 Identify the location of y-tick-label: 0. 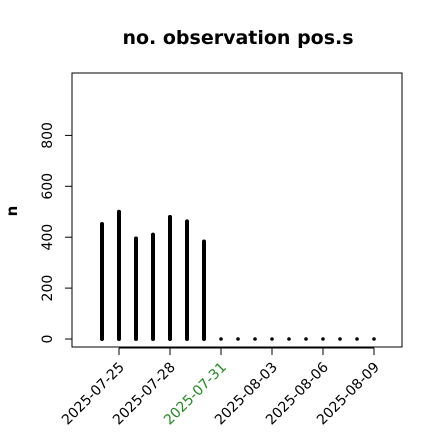
(48, 339).